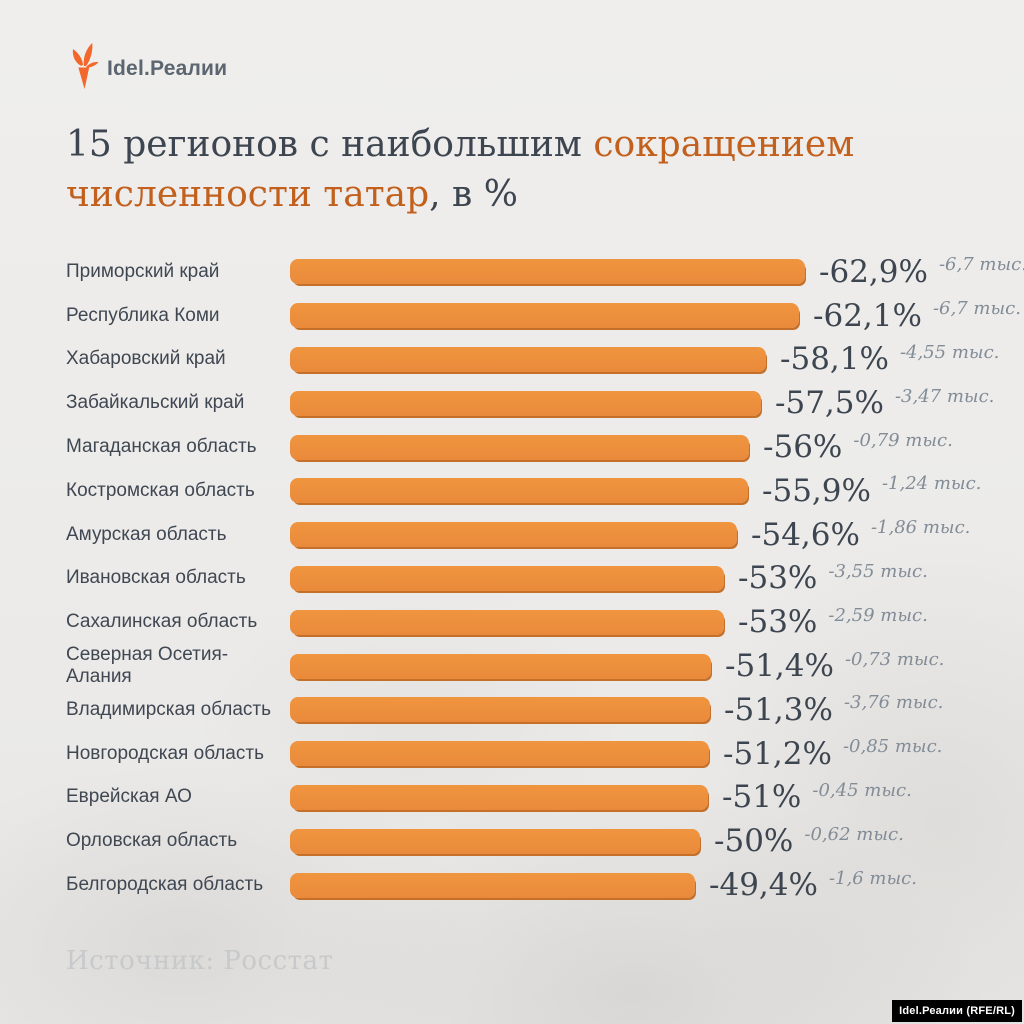  Describe the element at coordinates (862, 790) in the screenshot. I see `absolute-value: -0,45 тыс.` at that location.